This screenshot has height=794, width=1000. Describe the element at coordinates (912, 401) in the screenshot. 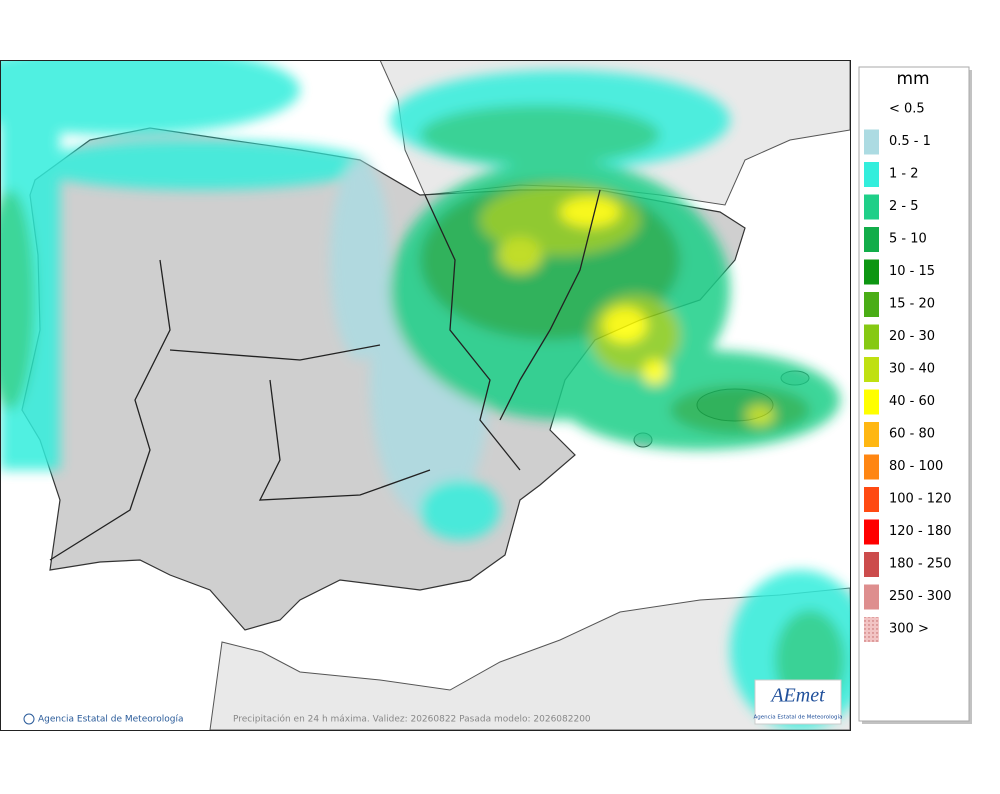

I see `legend-label: 40 - 60` at that location.